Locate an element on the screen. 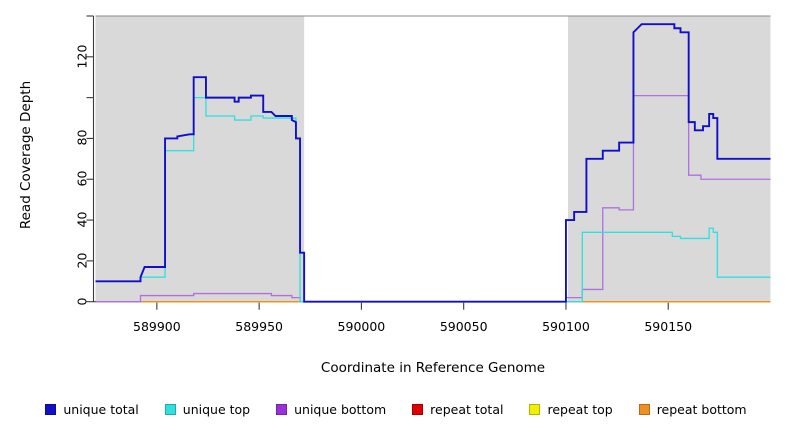  legend-item-unique-top: unique top is located at coordinates (207, 409).